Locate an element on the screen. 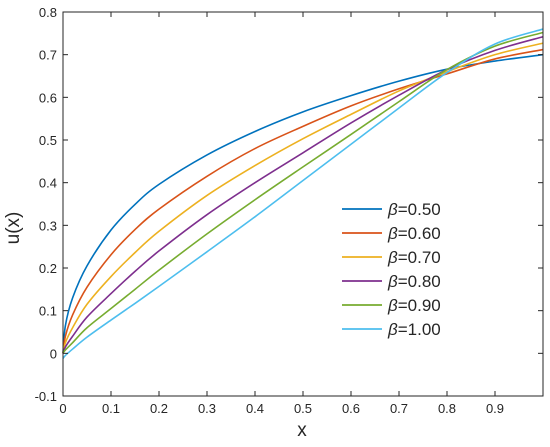 This screenshot has height=447, width=550. y-tick-label: 0 is located at coordinates (53, 353).